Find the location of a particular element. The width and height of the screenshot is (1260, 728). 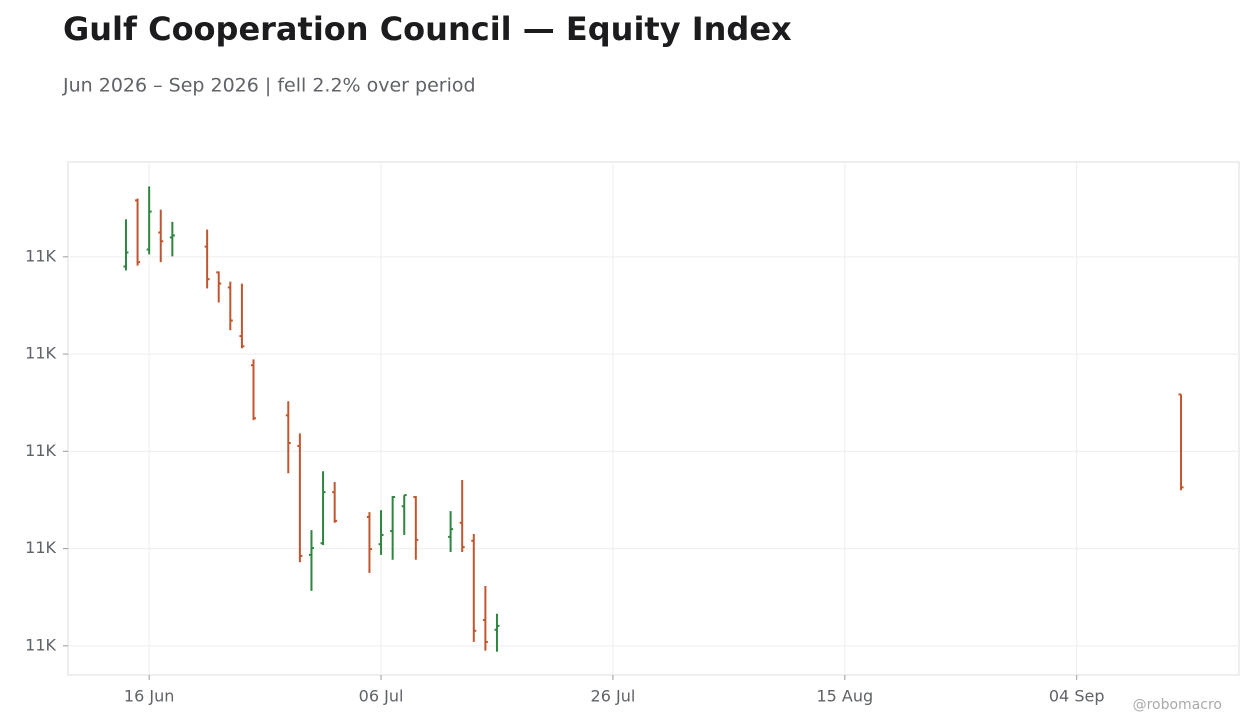

x-tick-label: 04 Sep is located at coordinates (1077, 696).